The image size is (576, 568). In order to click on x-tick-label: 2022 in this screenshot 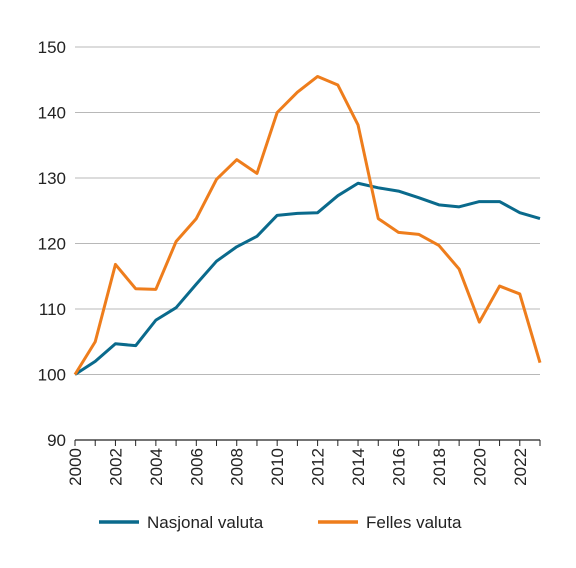, I will do `click(520, 467)`.